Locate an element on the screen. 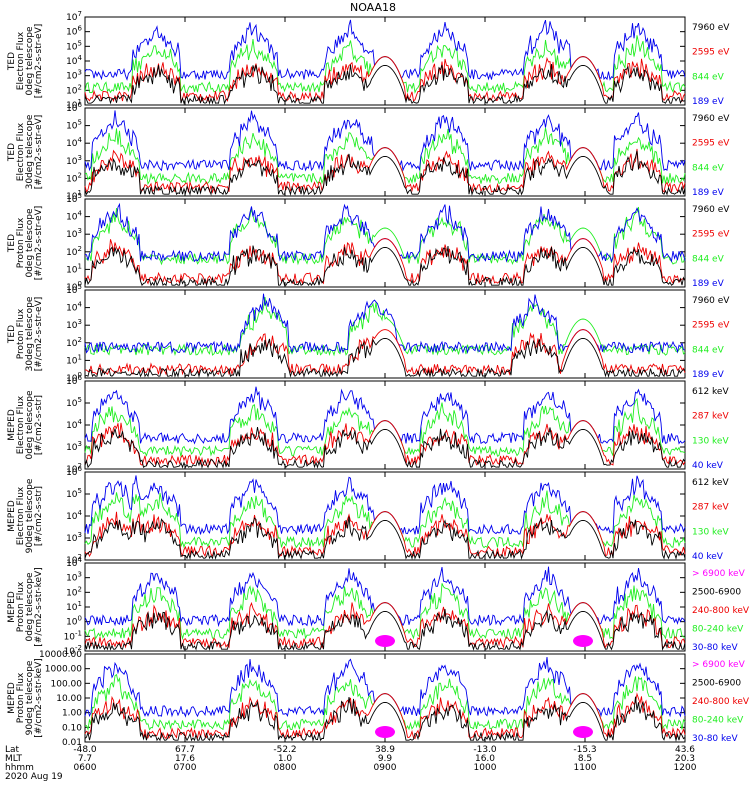 The image size is (750, 800). y-axis-label: TED is located at coordinates (12, 334).